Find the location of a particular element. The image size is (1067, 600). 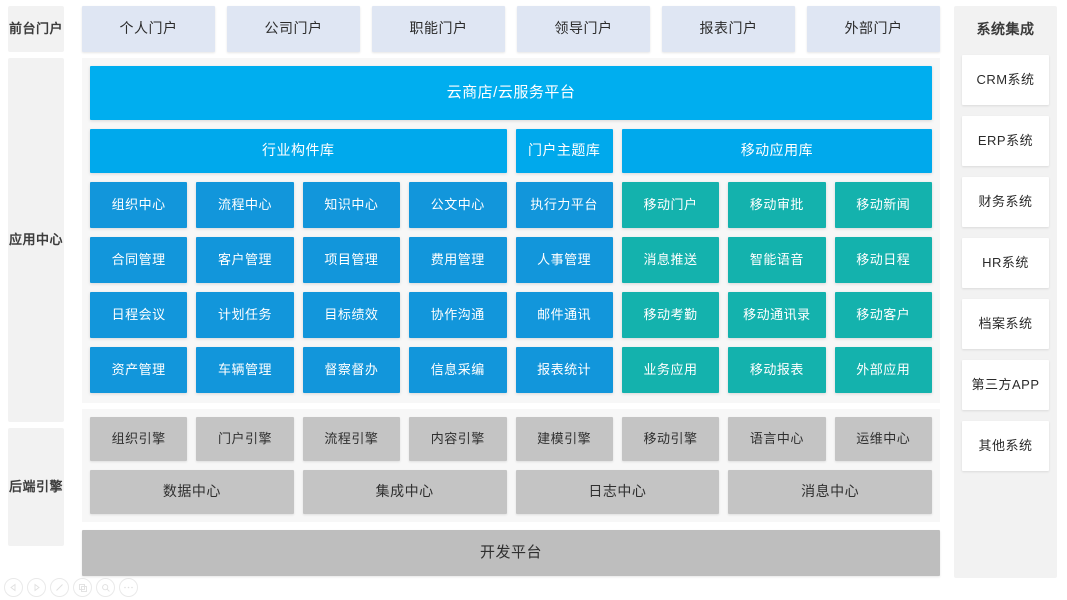

engine-row: 组织引擎 门户引擎 流程引擎 内容引擎 建模引擎 移动引擎 语言中心 运维中心 is located at coordinates (511, 439).